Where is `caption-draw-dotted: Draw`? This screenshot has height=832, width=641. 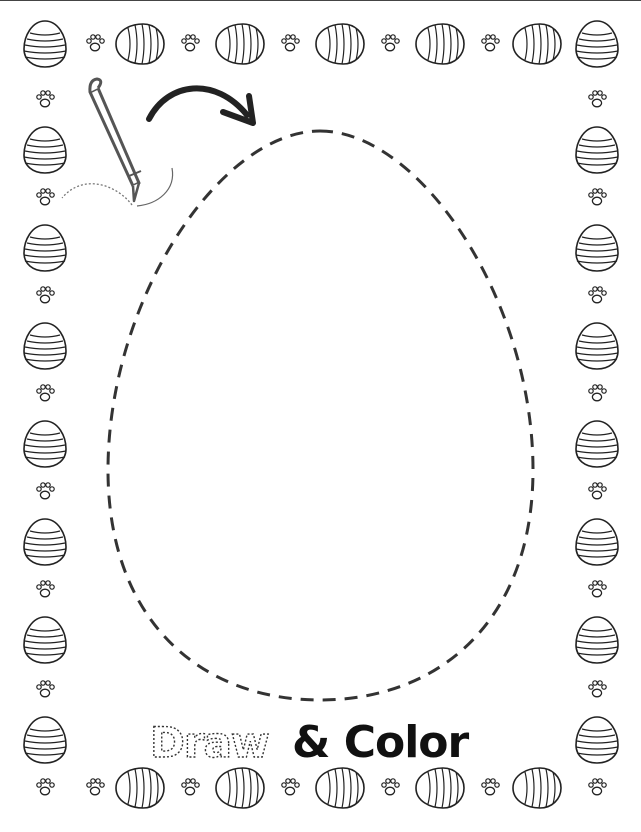 caption-draw-dotted: Draw is located at coordinates (209, 742).